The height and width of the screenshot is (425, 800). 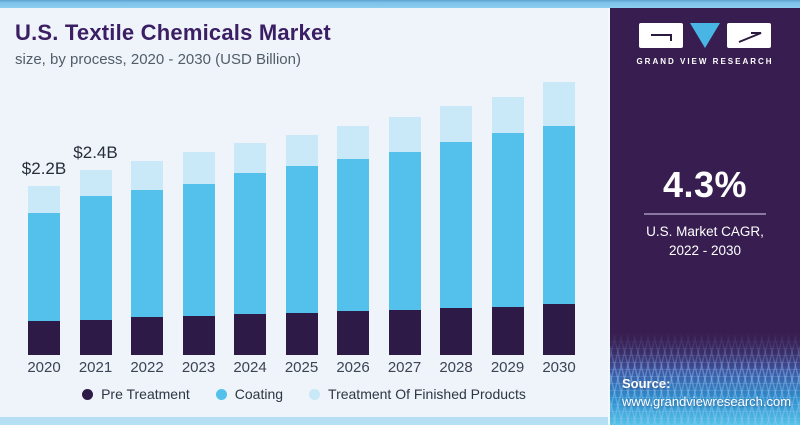 I want to click on x-axis-label: 2027, so click(x=404, y=367).